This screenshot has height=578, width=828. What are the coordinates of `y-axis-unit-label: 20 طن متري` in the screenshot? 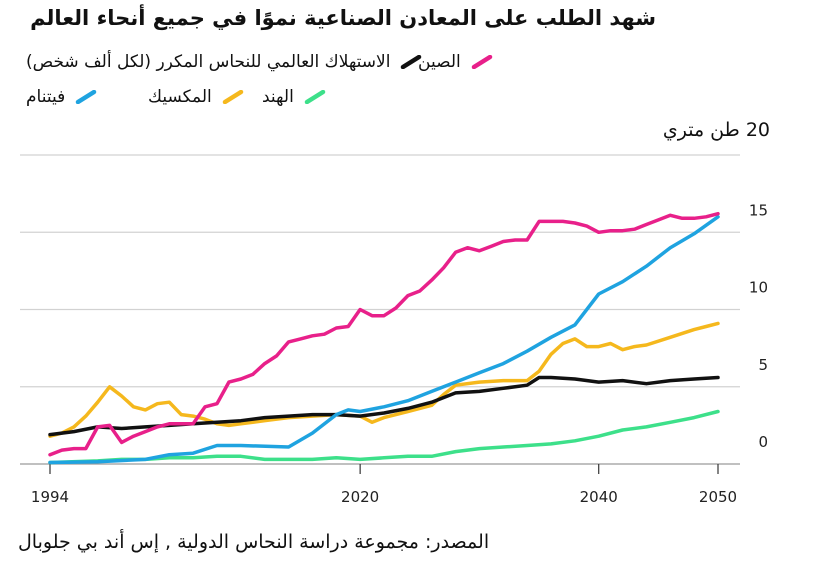 It's located at (716, 130).